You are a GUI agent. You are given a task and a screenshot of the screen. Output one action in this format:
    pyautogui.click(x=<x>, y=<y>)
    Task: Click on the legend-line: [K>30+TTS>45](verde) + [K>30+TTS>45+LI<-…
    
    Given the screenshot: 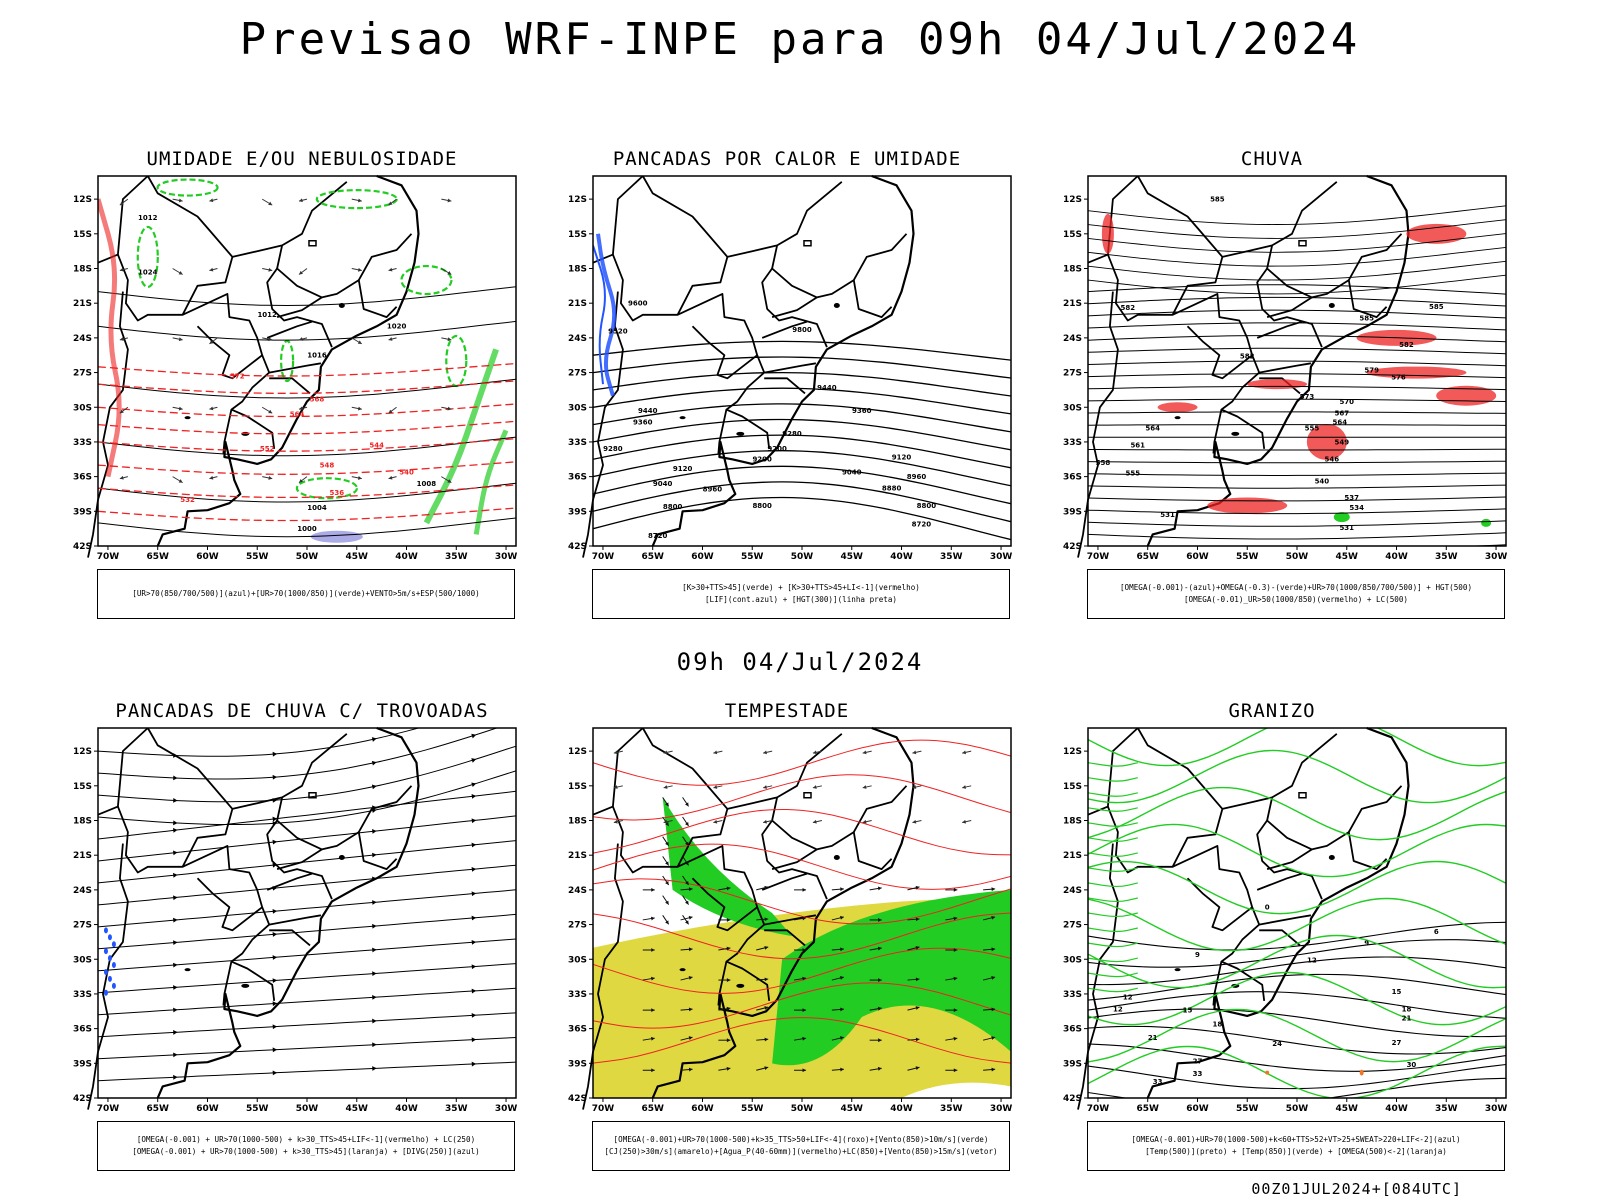 What is the action you would take?
    pyautogui.click(x=801, y=587)
    